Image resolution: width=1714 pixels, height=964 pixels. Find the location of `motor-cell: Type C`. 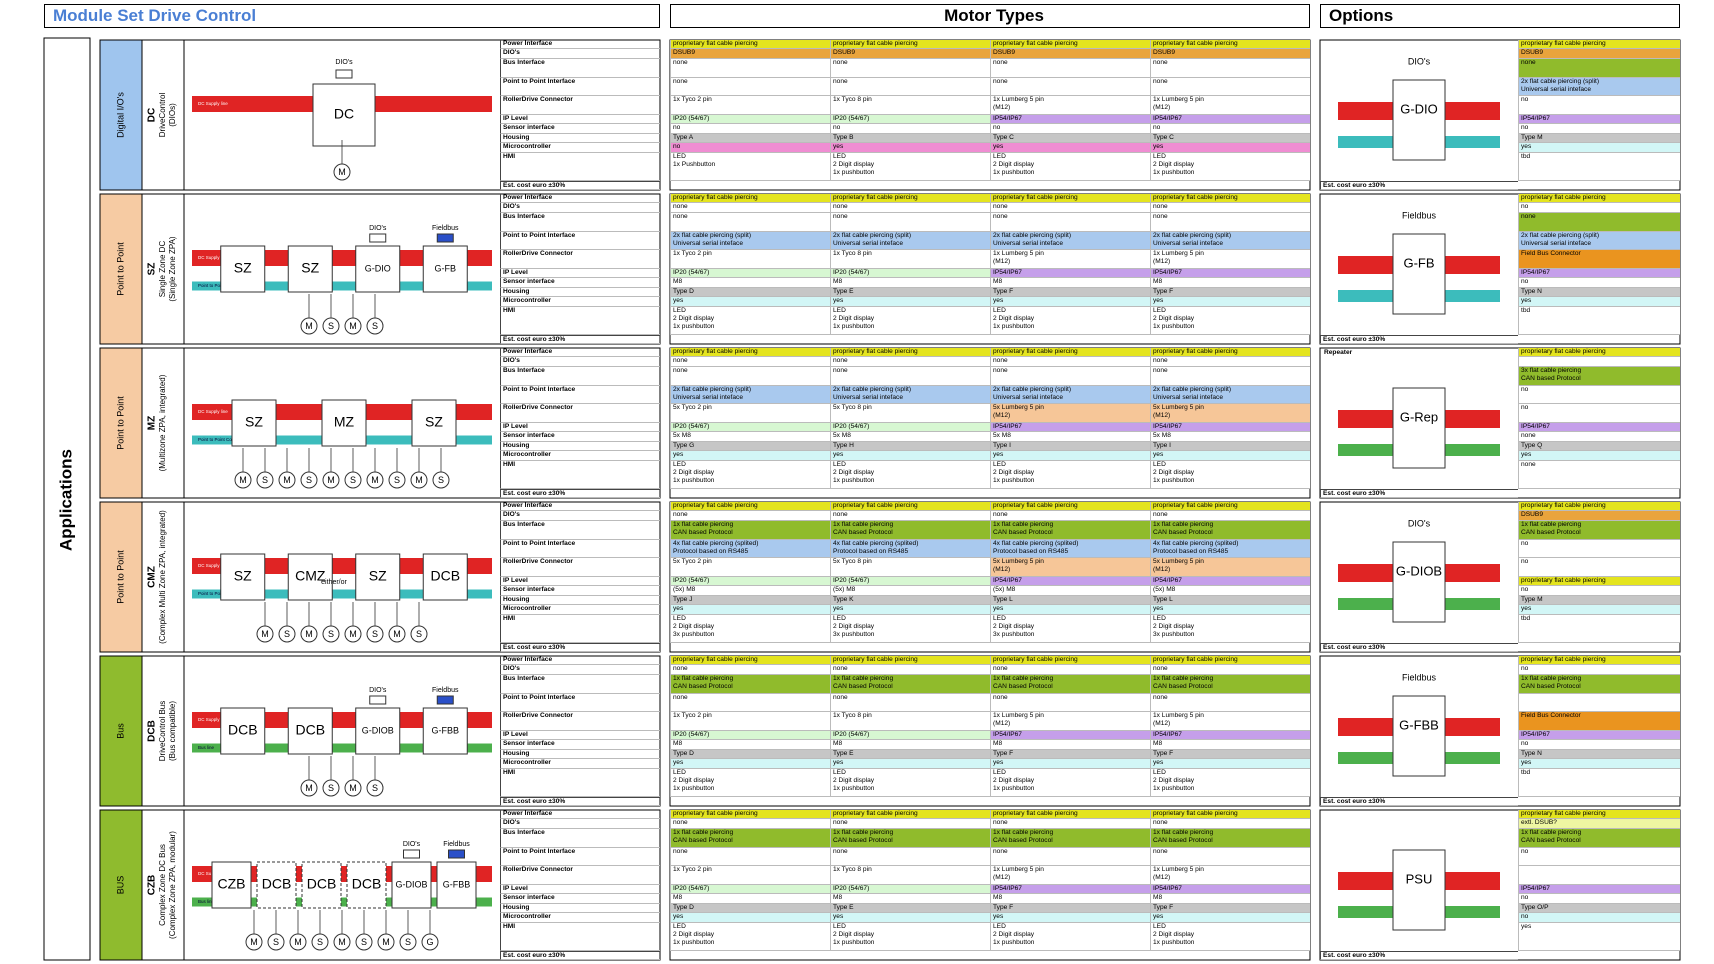

motor-cell: Type C is located at coordinates (1070, 138).